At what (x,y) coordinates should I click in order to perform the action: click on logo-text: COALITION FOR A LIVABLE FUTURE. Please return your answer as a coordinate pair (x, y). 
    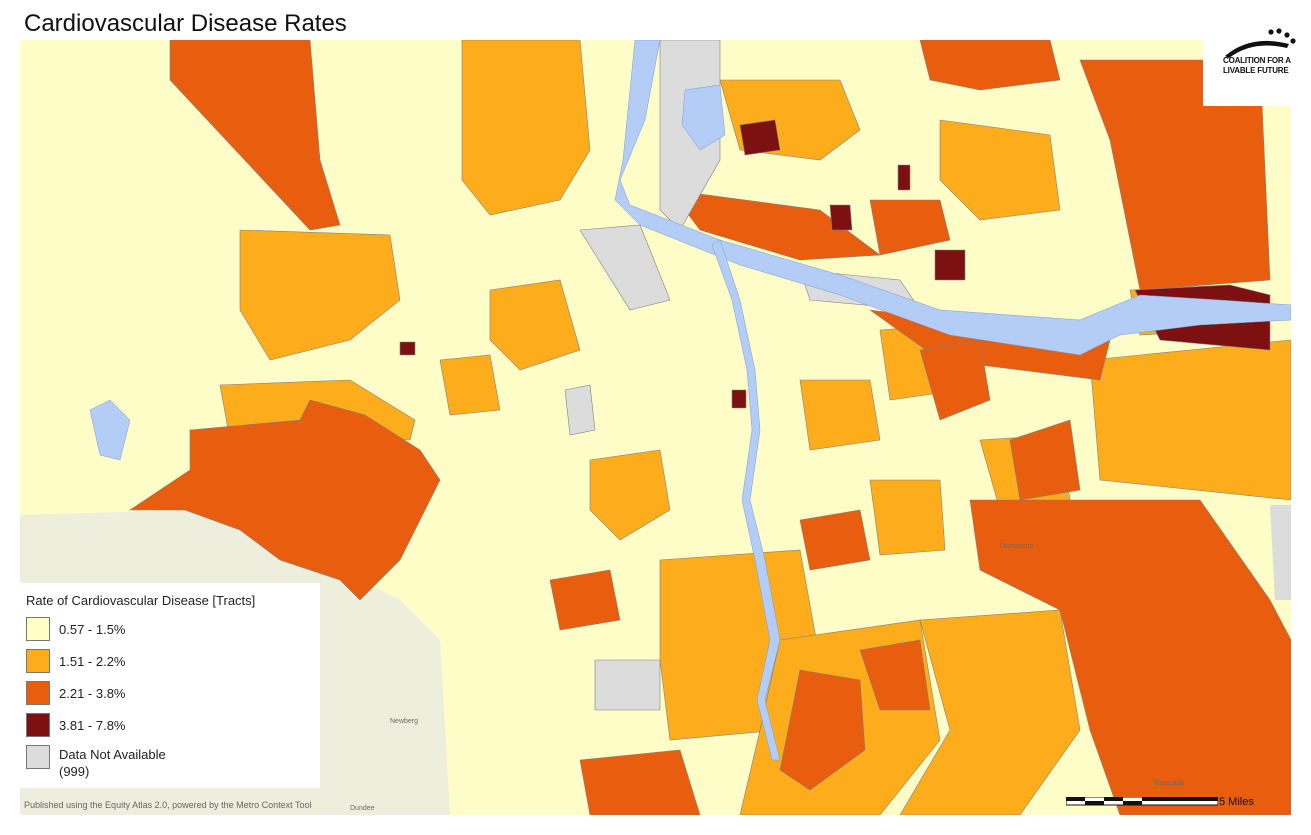
    Looking at the image, I should click on (1257, 65).